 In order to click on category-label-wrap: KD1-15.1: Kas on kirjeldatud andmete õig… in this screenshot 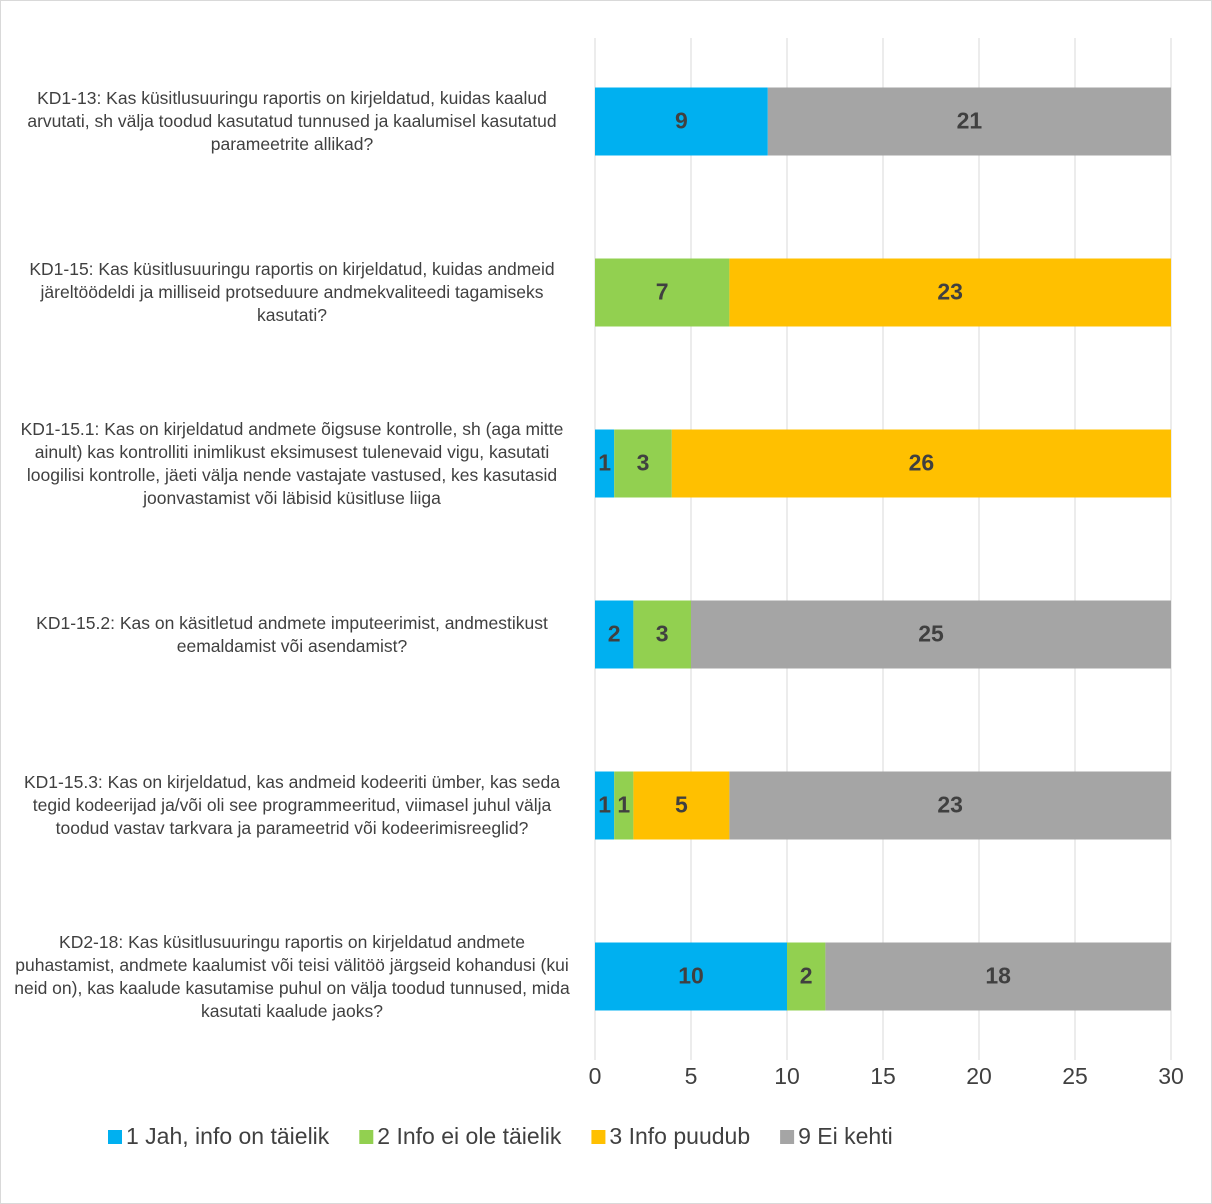, I will do `click(286, 463)`.